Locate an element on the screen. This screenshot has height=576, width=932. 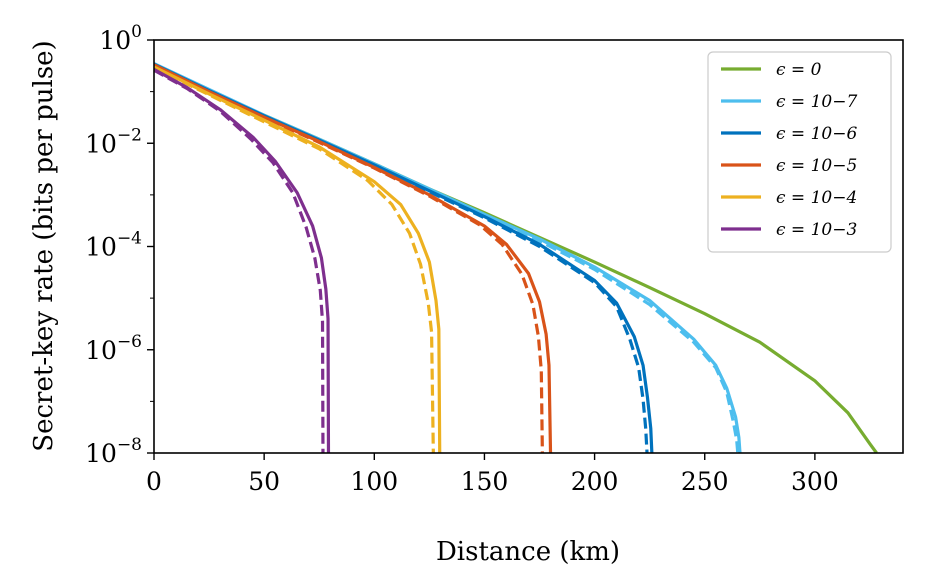
x-tick-label: 200 is located at coordinates (595, 481).